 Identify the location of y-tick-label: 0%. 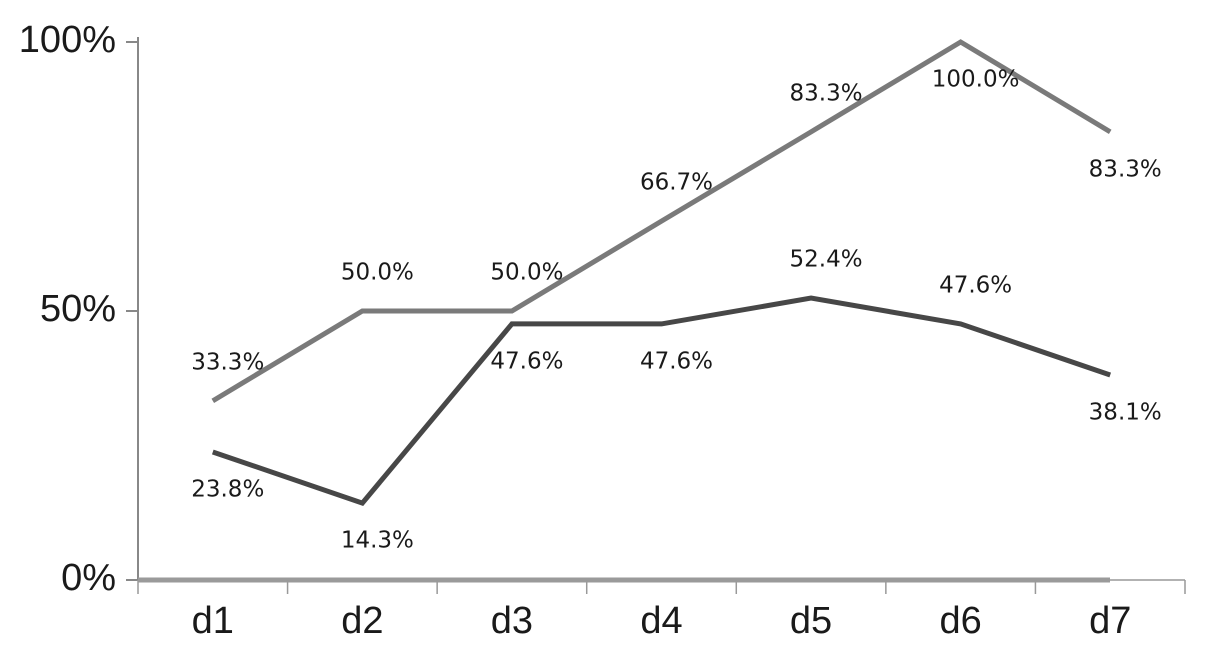
(88, 578).